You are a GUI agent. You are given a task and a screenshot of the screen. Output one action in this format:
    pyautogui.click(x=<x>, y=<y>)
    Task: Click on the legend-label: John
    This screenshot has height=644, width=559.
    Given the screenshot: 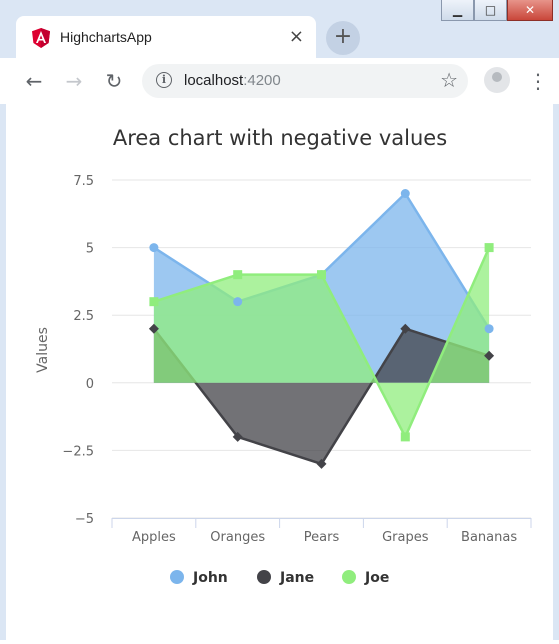 What is the action you would take?
    pyautogui.click(x=210, y=578)
    